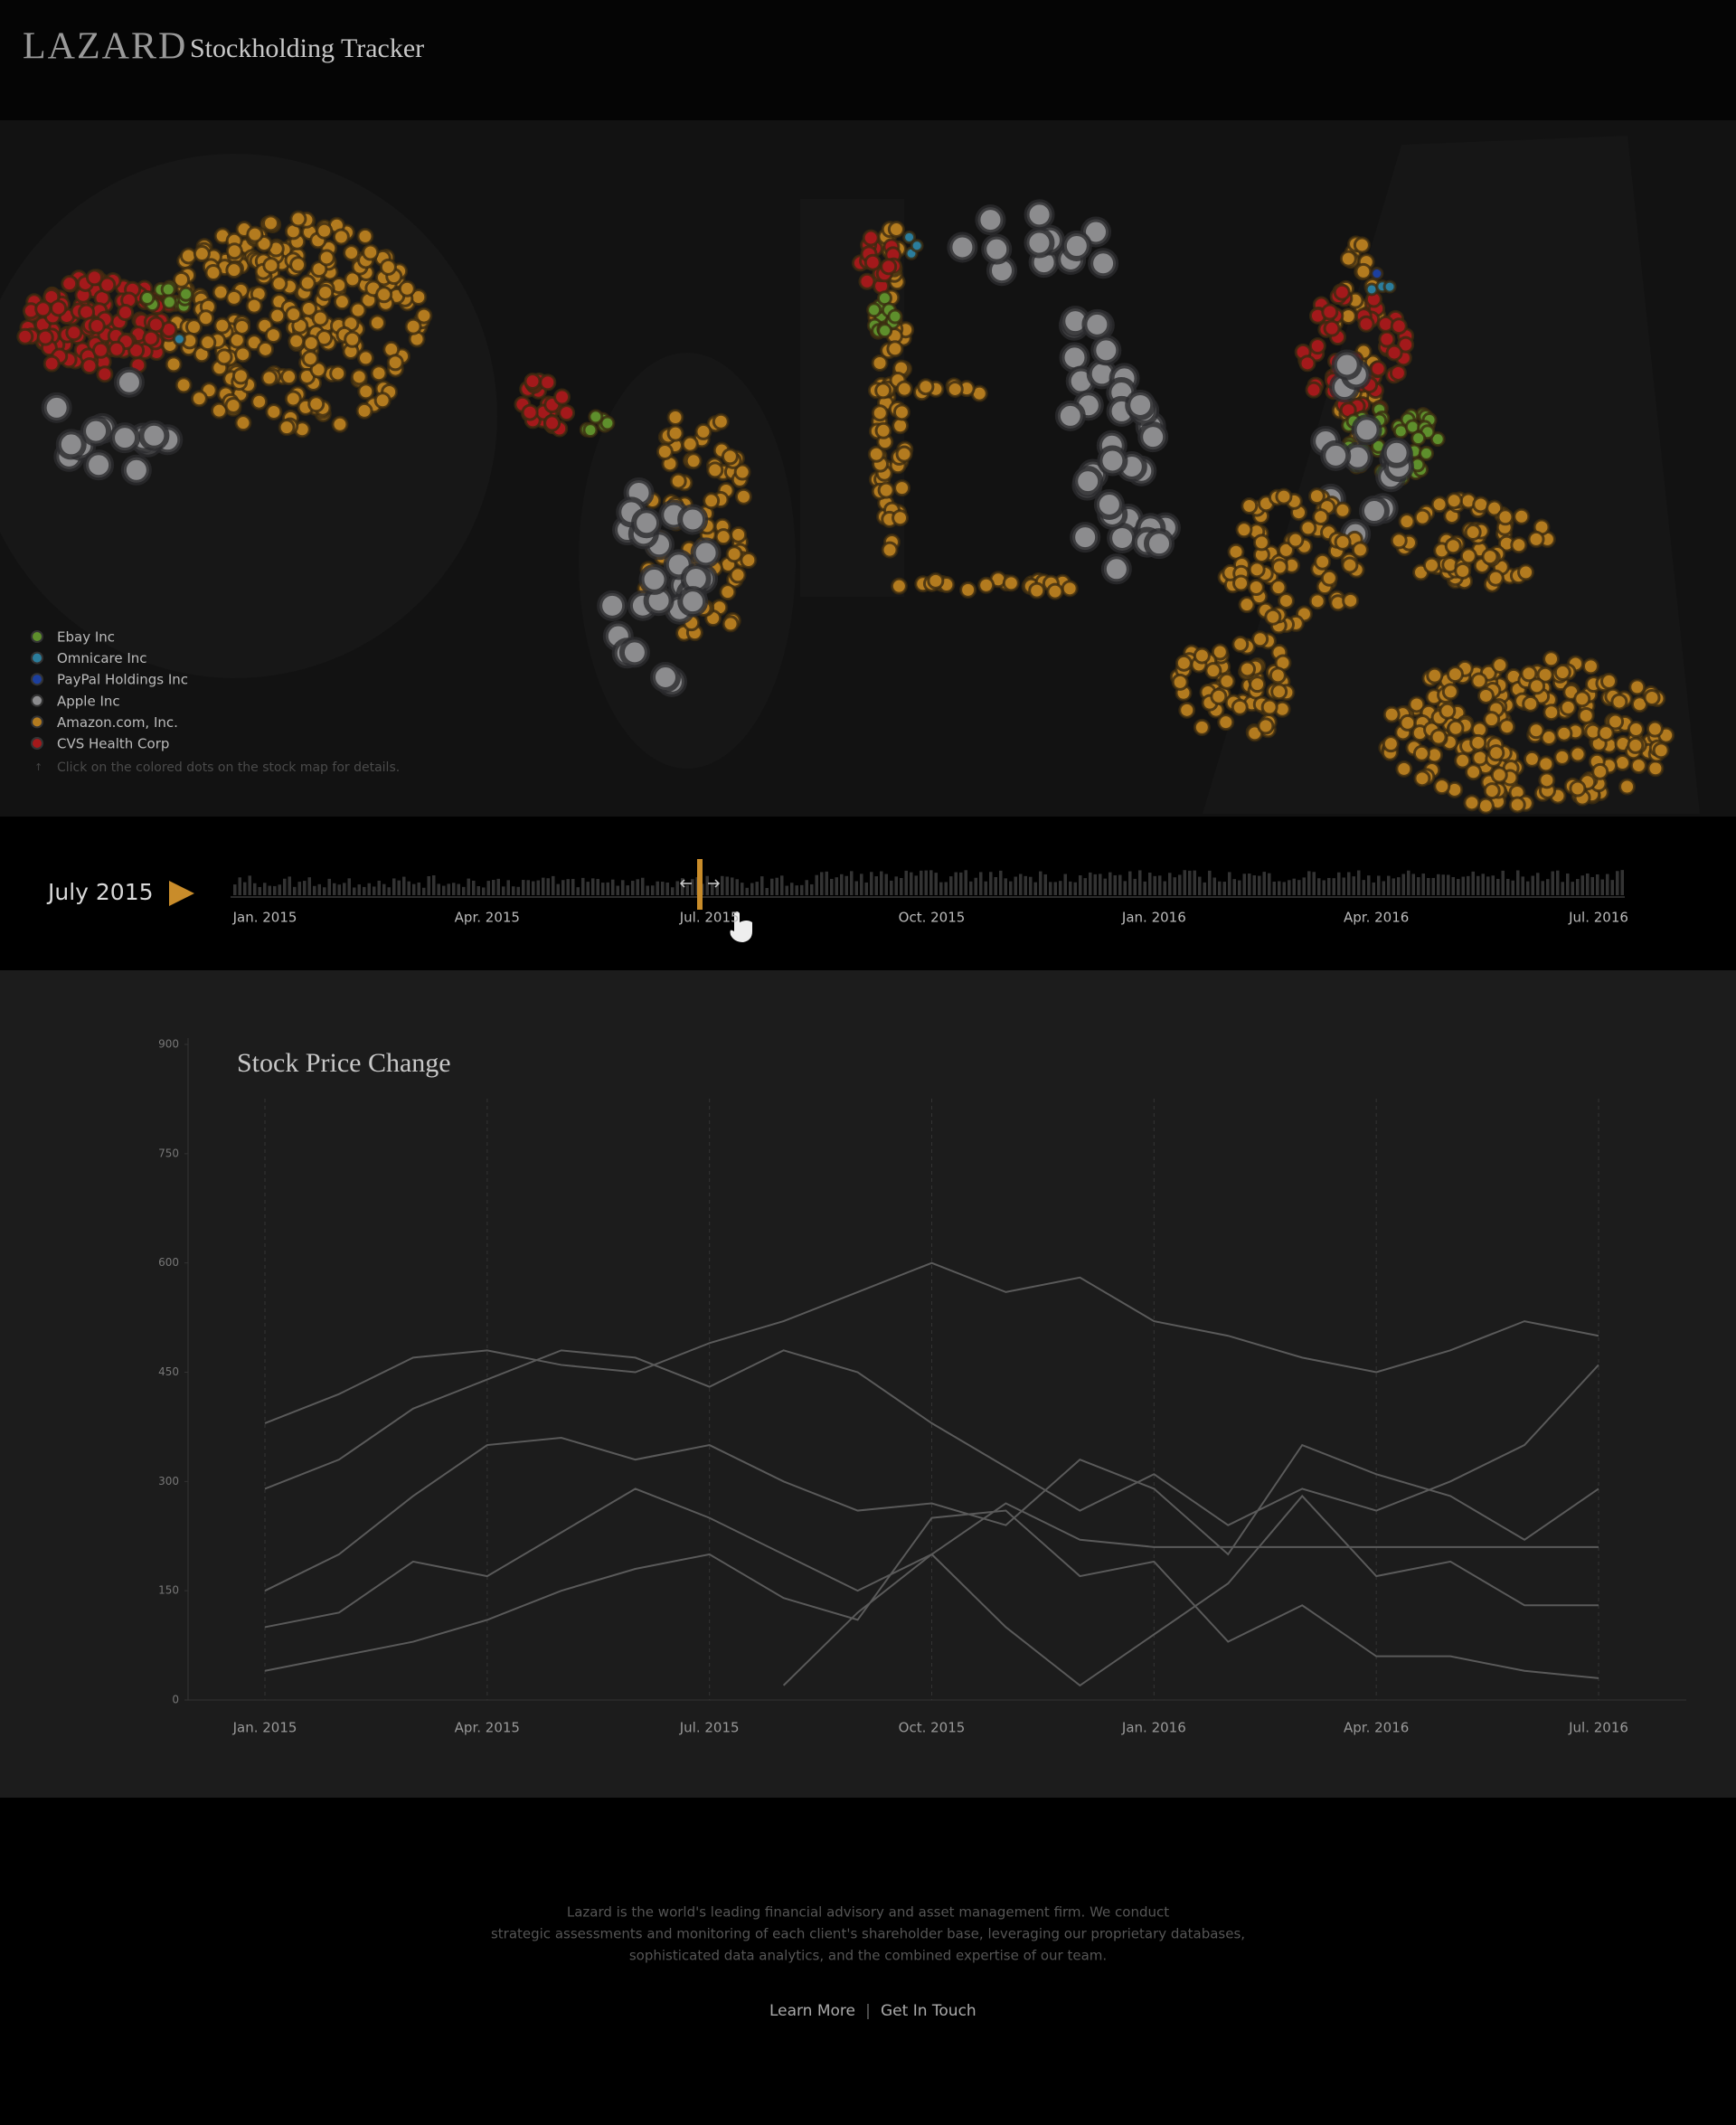  Describe the element at coordinates (123, 680) in the screenshot. I see `legend-label: PayPal Holdings Inc` at that location.